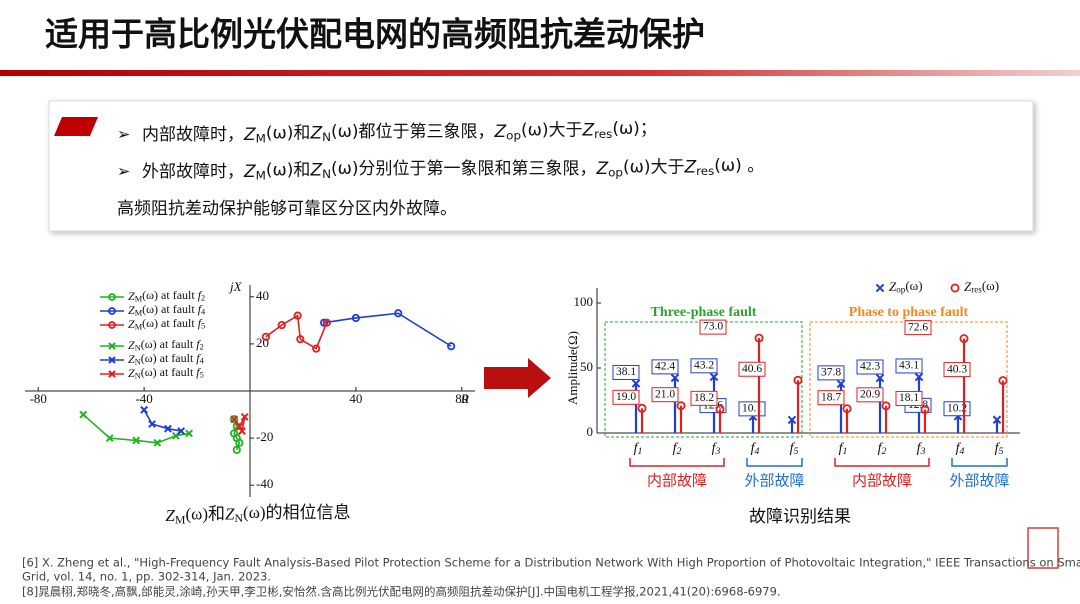 Image resolution: width=1080 pixels, height=604 pixels. Describe the element at coordinates (166, 324) in the screenshot. I see `legend-label: ZM(ω) at fault f5` at that location.